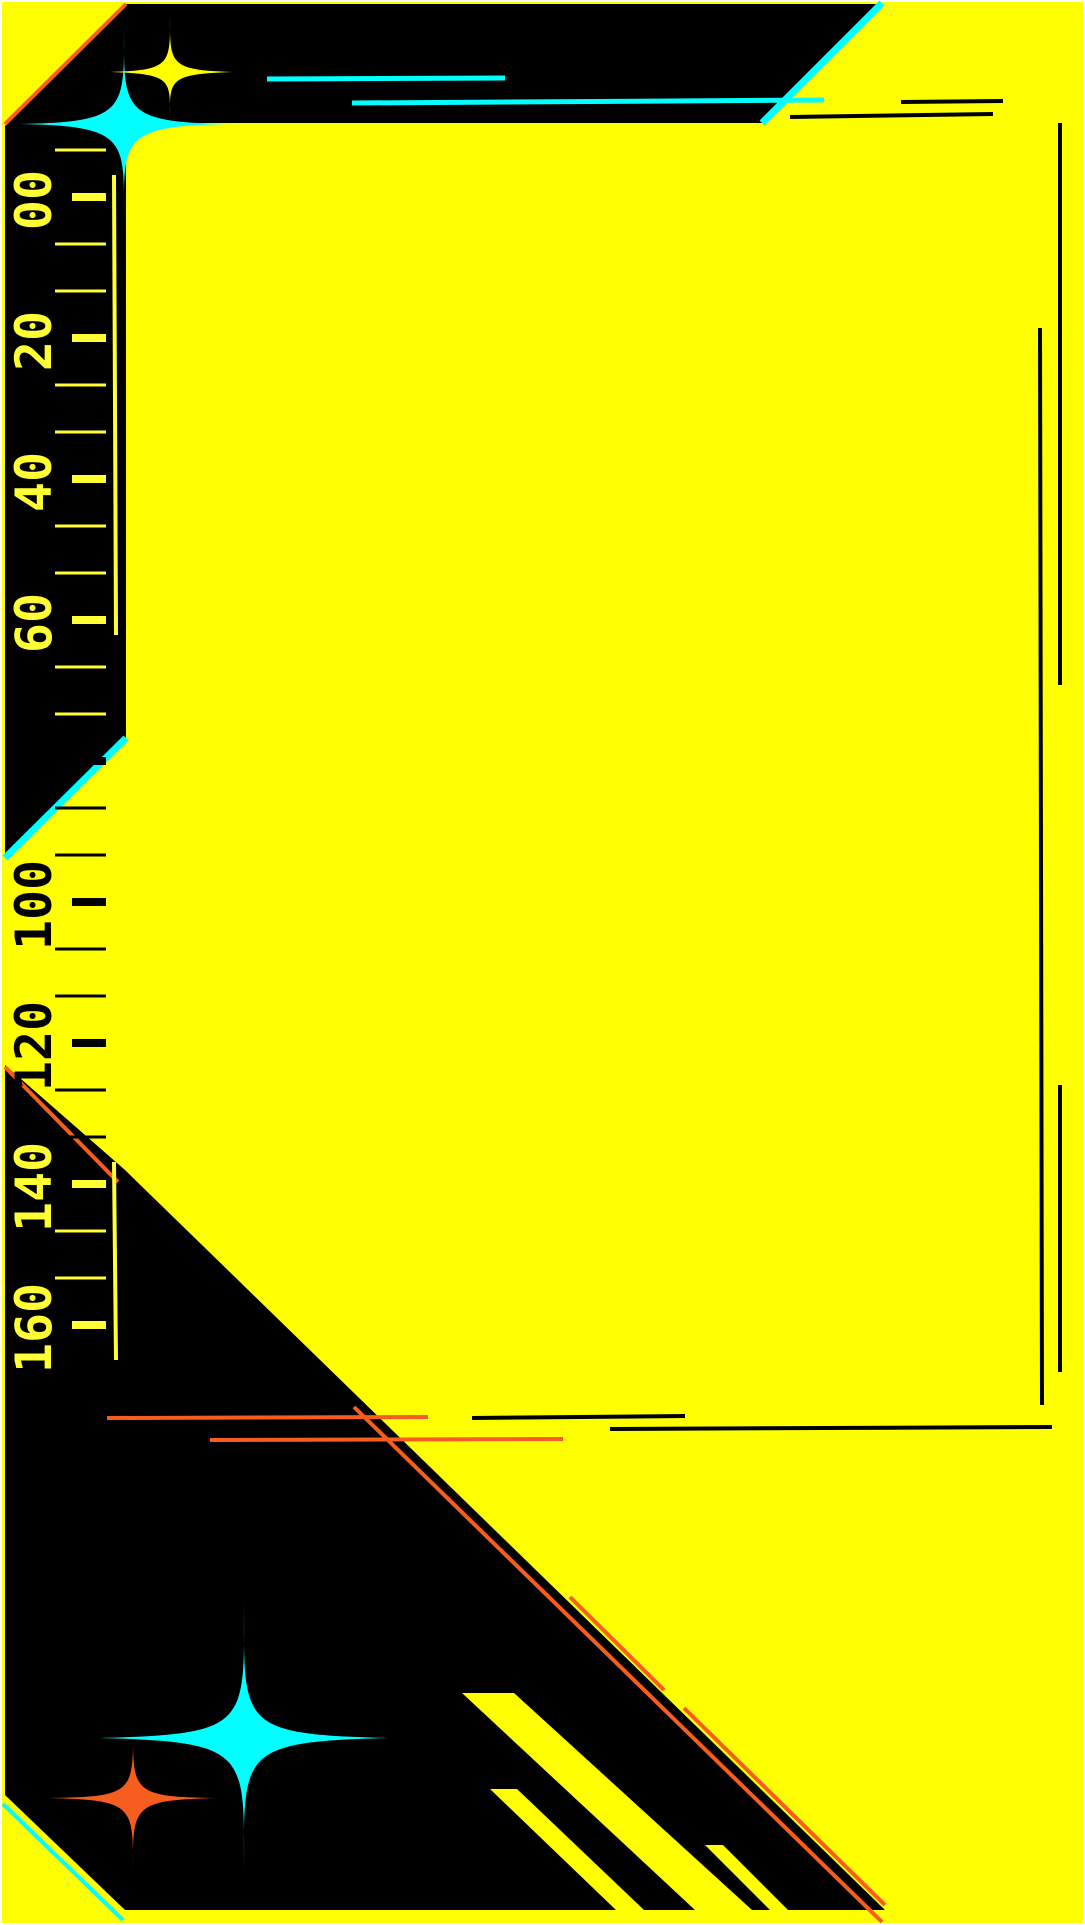  Describe the element at coordinates (34, 1187) in the screenshot. I see `ruler-label: 140` at that location.